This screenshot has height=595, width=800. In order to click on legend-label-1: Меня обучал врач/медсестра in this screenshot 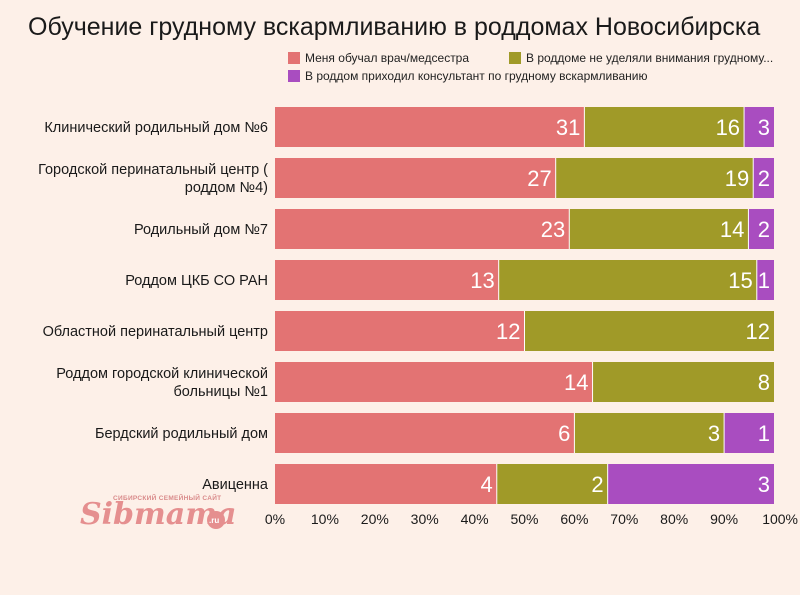, I will do `click(387, 58)`.